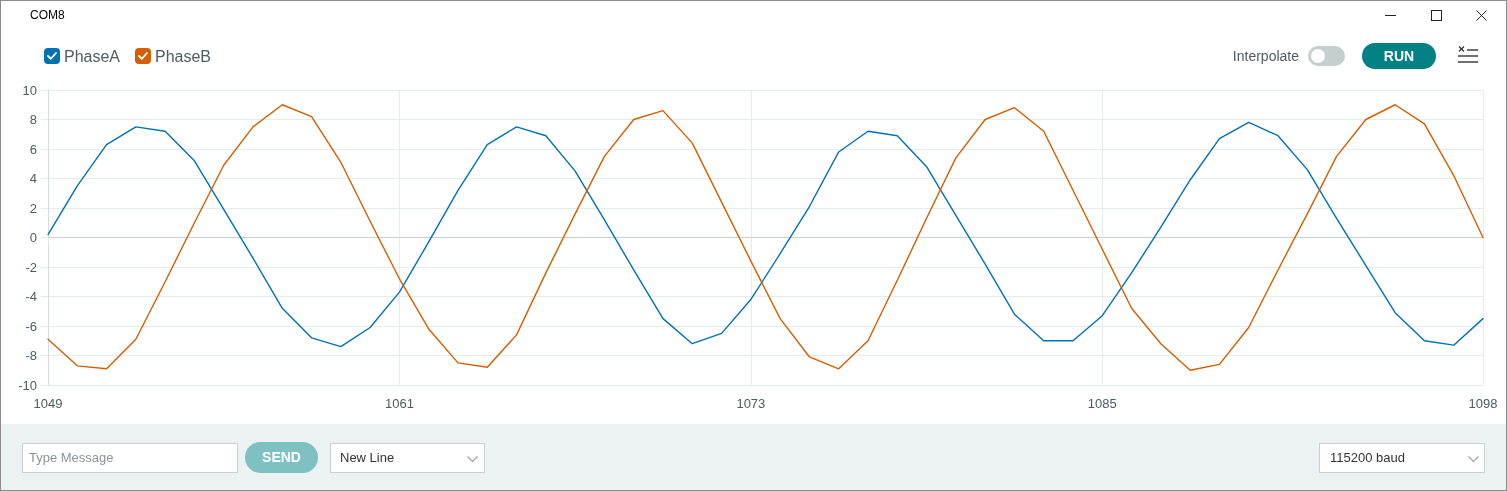 This screenshot has width=1507, height=491. What do you see at coordinates (31, 355) in the screenshot?
I see `y-tick-label: -8` at bounding box center [31, 355].